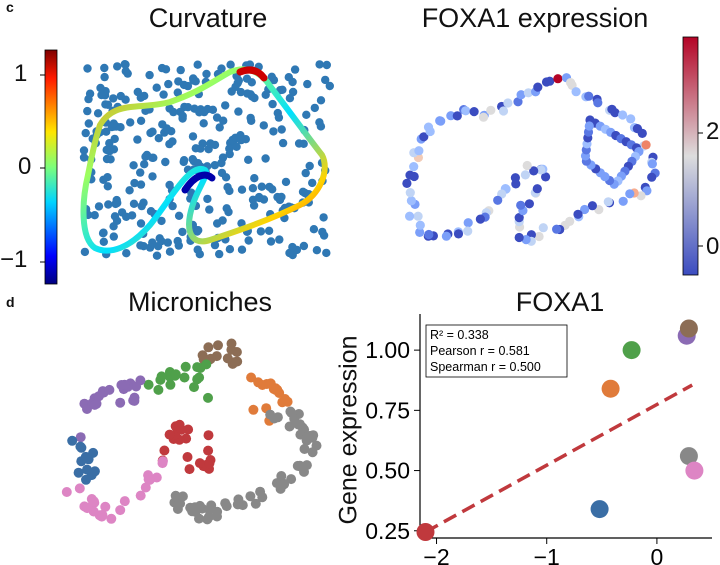 This screenshot has height=565, width=720. Describe the element at coordinates (387, 471) in the screenshot. I see `y-tick-label: 0.50` at that location.